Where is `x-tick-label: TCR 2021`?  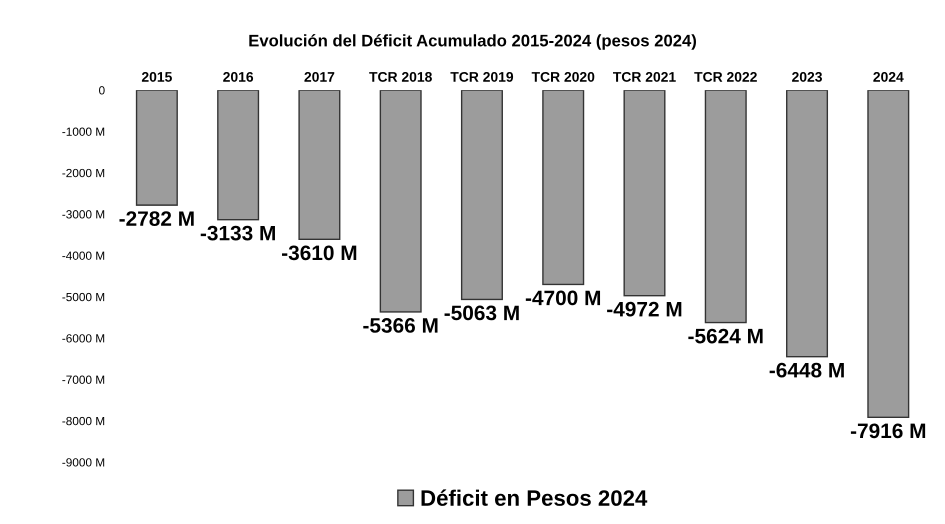
x-tick-label: TCR 2021 is located at coordinates (644, 77).